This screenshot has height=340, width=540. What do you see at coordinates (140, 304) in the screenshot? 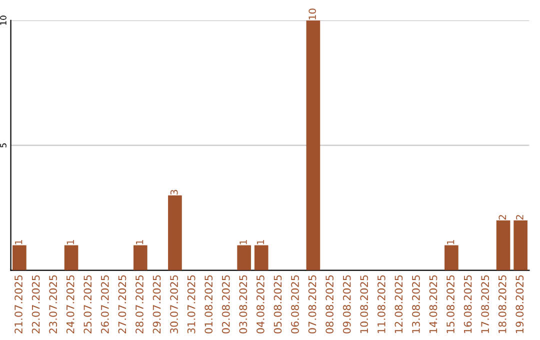
I see `x-tick-label: 28.07.2025` at bounding box center [140, 304].